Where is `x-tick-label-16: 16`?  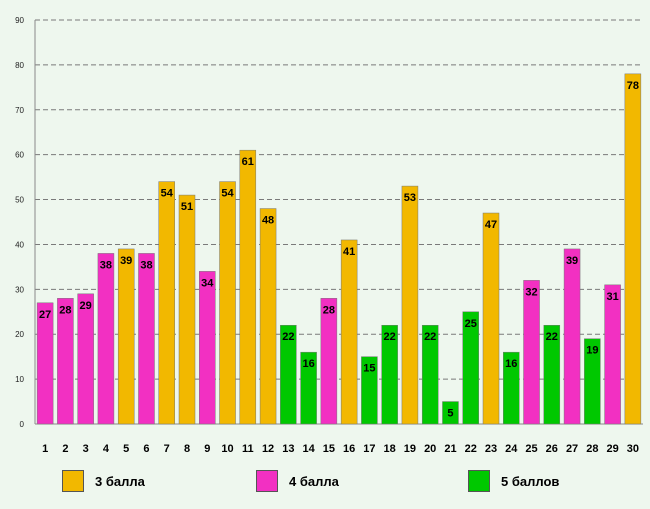 x-tick-label-16: 16 is located at coordinates (349, 449).